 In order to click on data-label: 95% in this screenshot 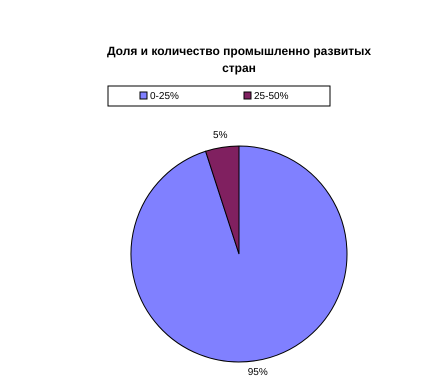, I will do `click(258, 372)`.